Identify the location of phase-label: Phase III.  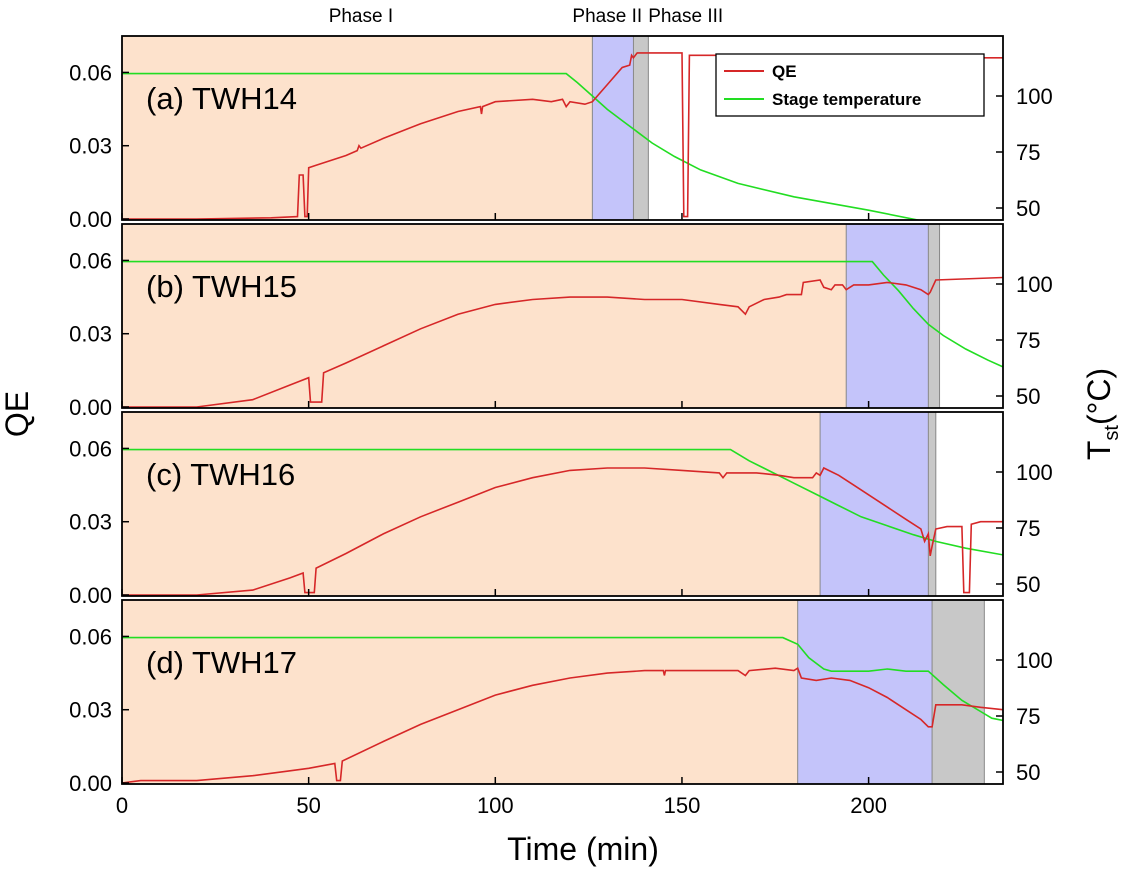
(685, 16).